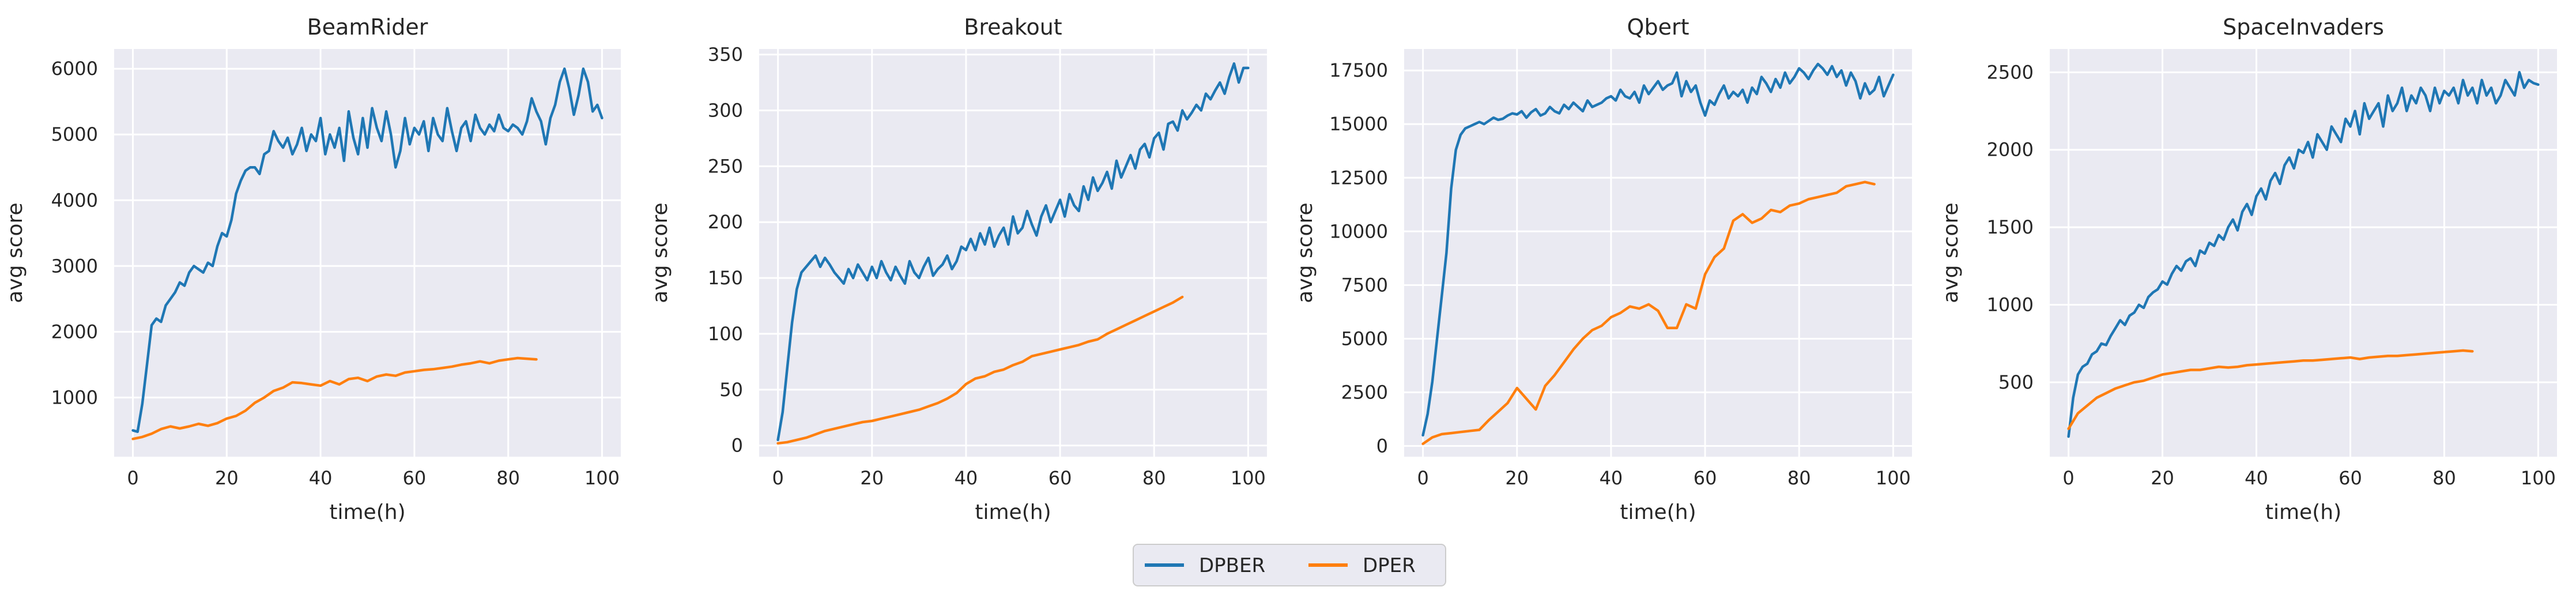 The height and width of the screenshot is (602, 2576). What do you see at coordinates (2010, 227) in the screenshot?
I see `y-tick-label: 1500` at bounding box center [2010, 227].